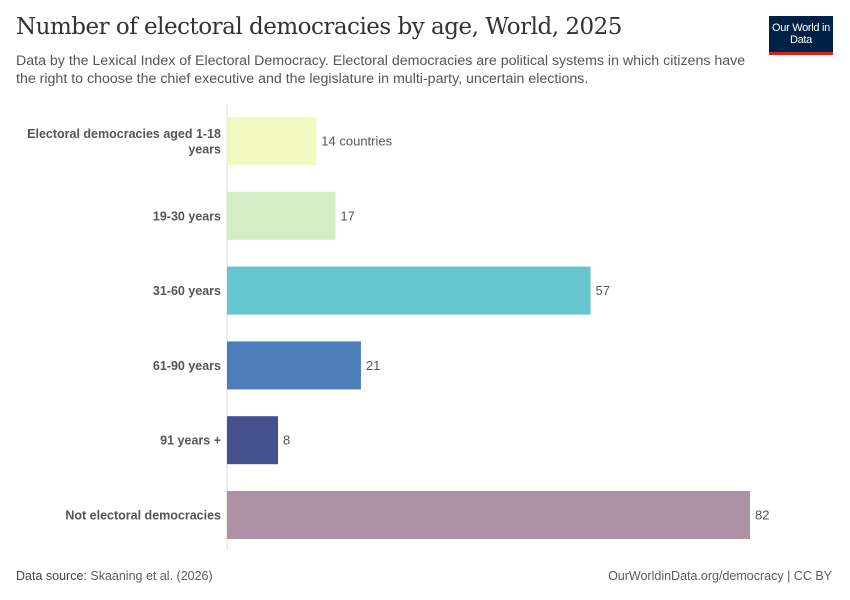 This screenshot has height=600, width=850. What do you see at coordinates (190, 441) in the screenshot?
I see `category-label: 91 years +` at bounding box center [190, 441].